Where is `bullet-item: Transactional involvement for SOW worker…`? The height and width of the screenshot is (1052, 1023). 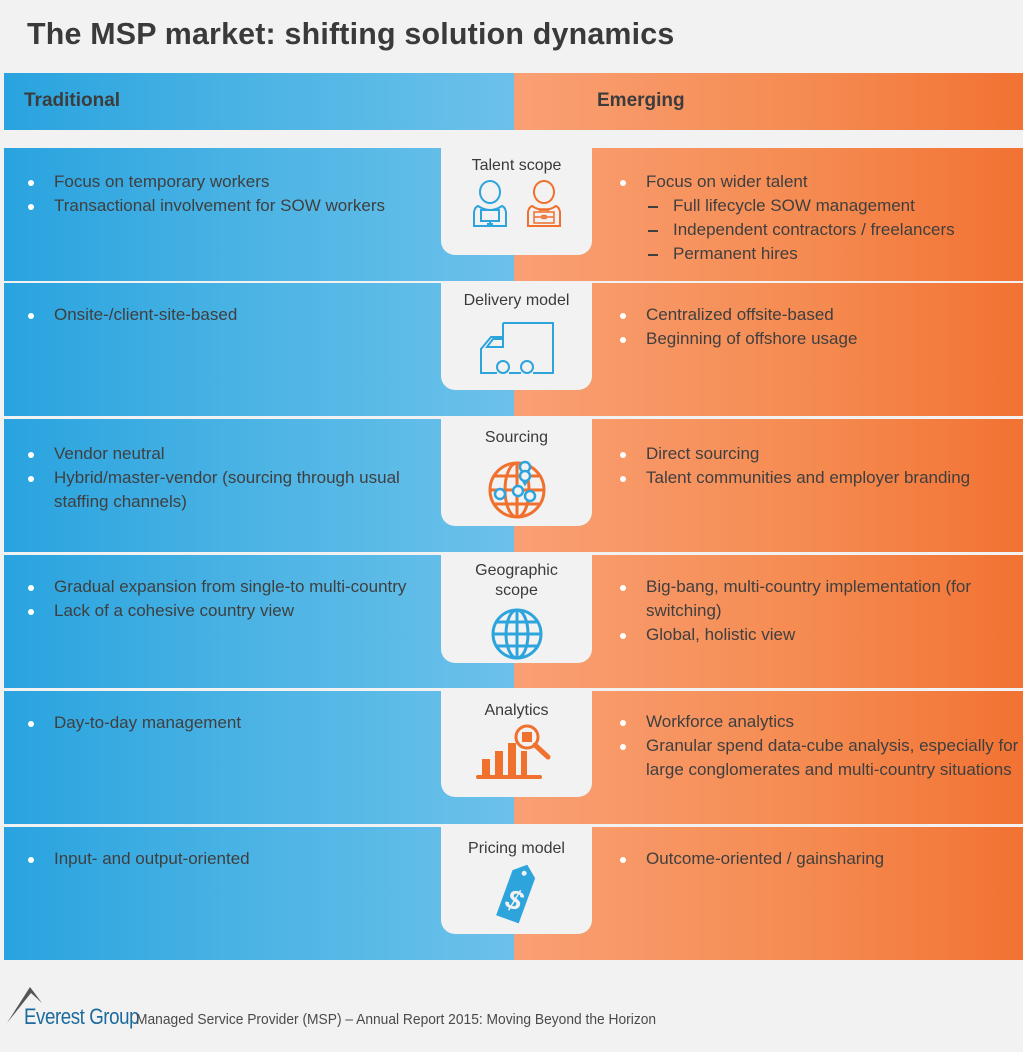 bullet-item: Transactional involvement for SOW worker… is located at coordinates (229, 206).